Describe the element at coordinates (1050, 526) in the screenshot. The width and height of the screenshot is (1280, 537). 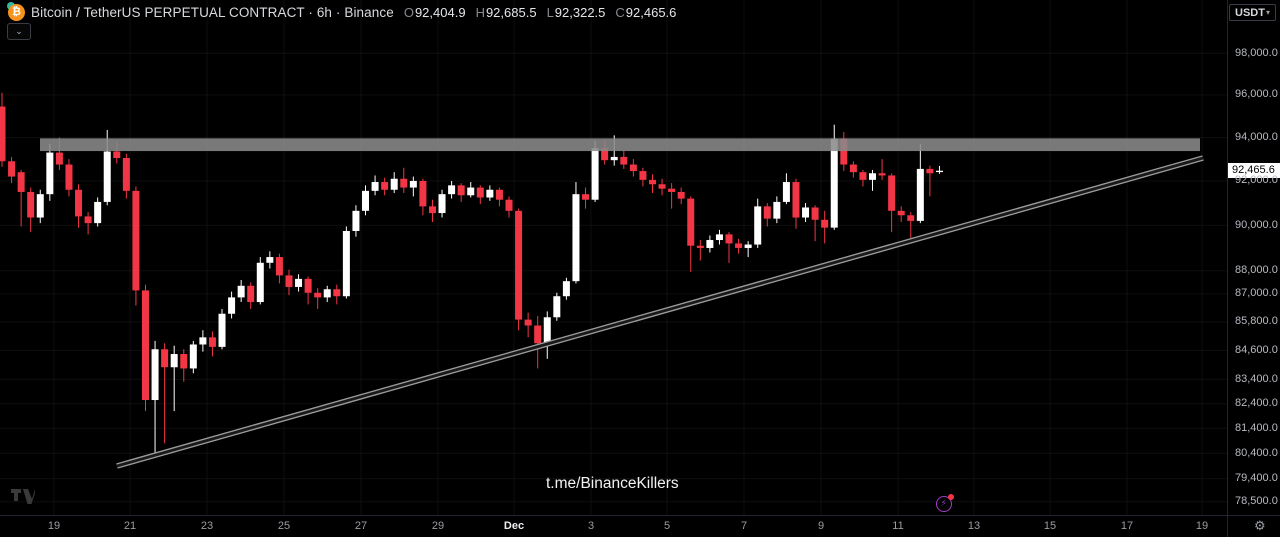
I see `time-axis-label: 15` at that location.